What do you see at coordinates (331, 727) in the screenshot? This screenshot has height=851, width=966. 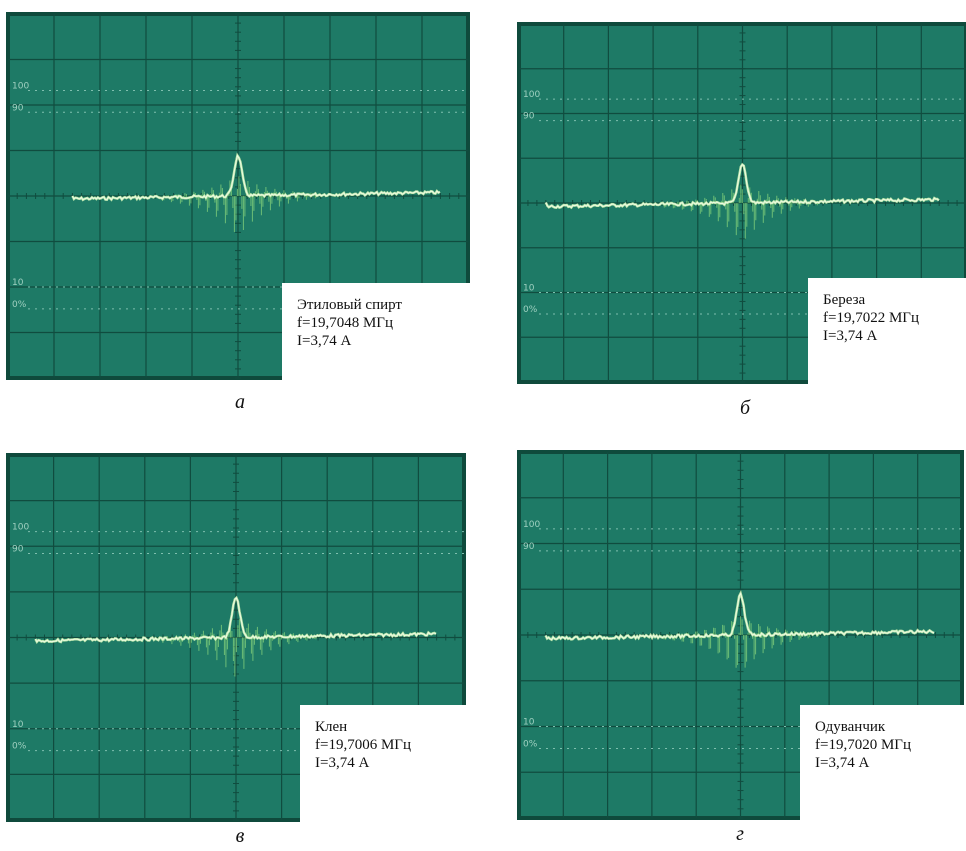 I see `label-line: Клен` at bounding box center [331, 727].